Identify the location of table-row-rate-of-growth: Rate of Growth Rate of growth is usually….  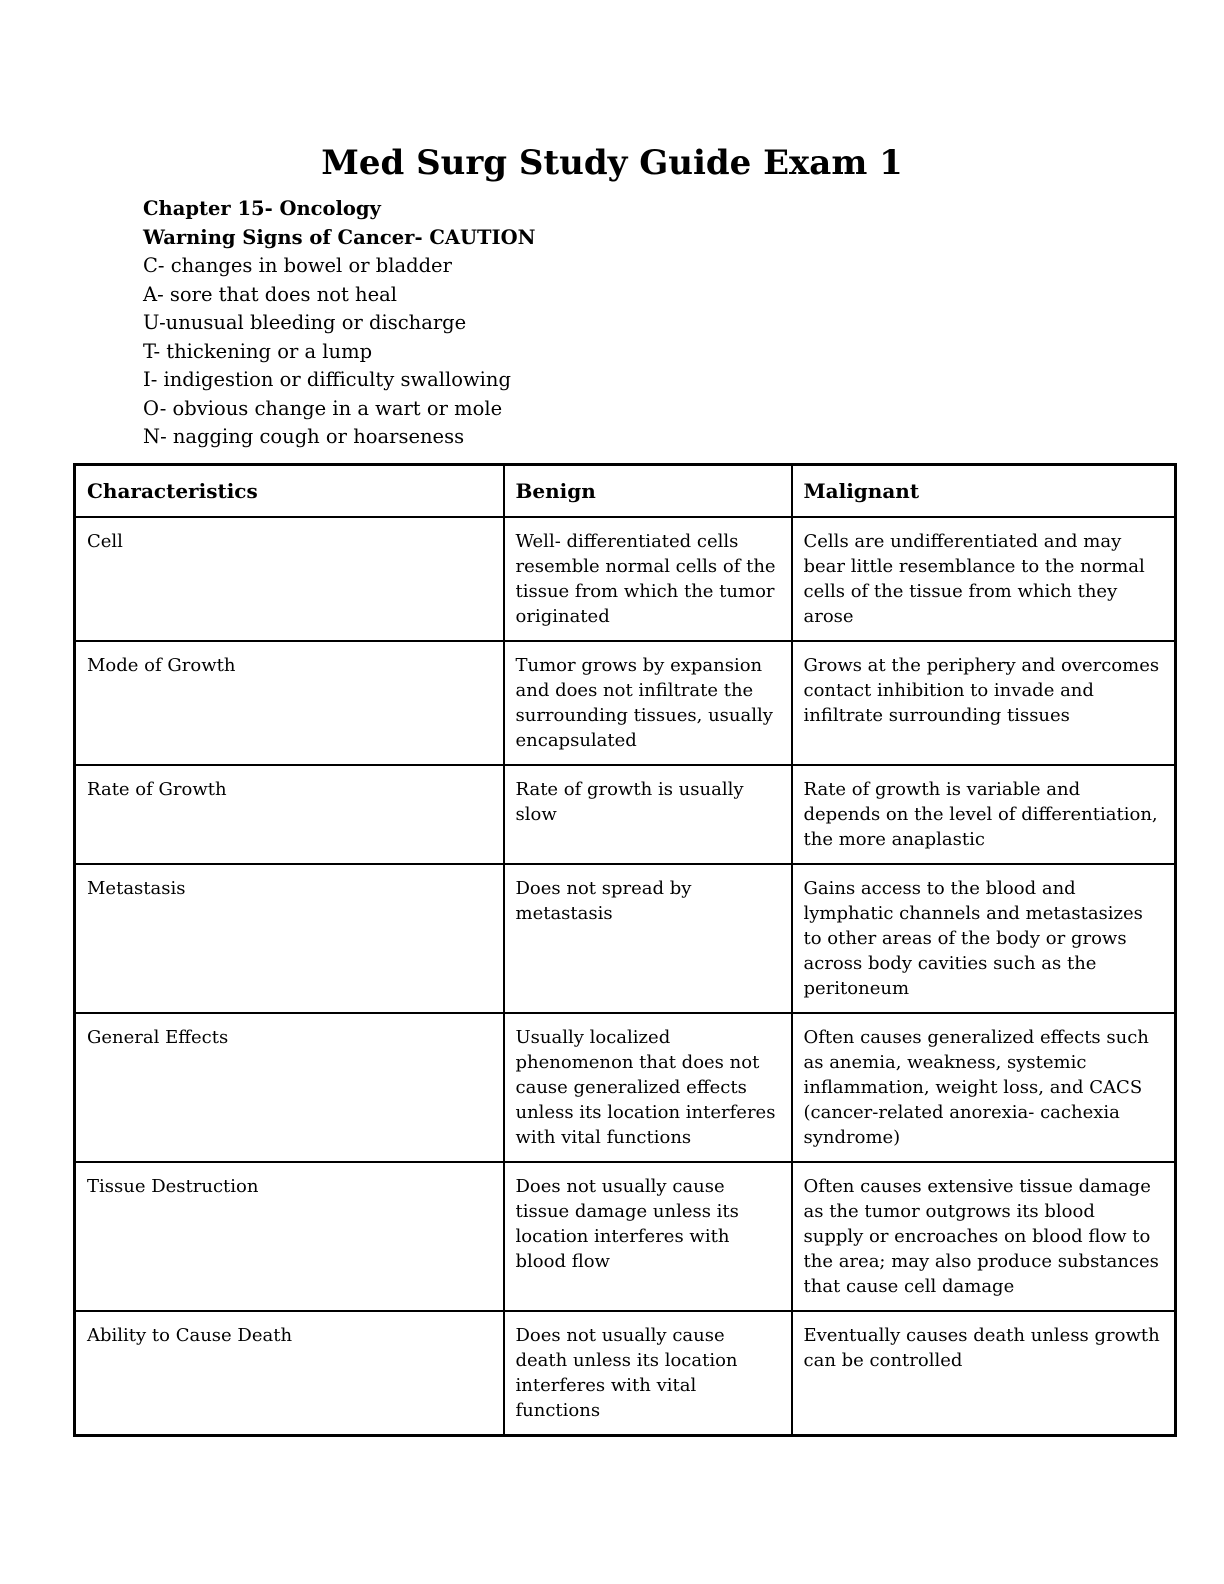
(625, 814).